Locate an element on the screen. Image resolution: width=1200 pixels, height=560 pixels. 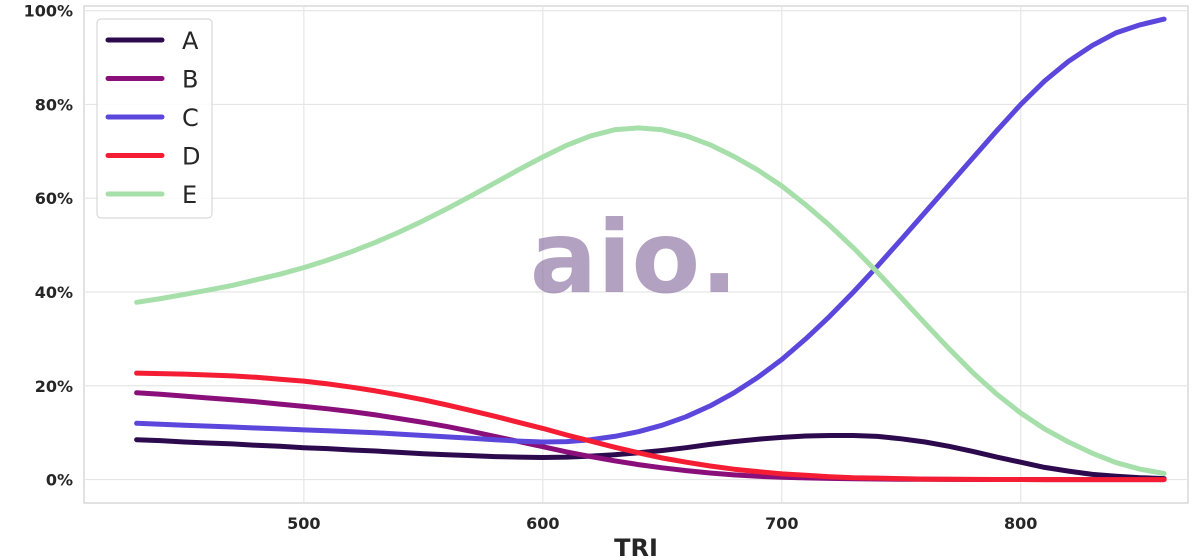
series-line-a is located at coordinates (650, 457).